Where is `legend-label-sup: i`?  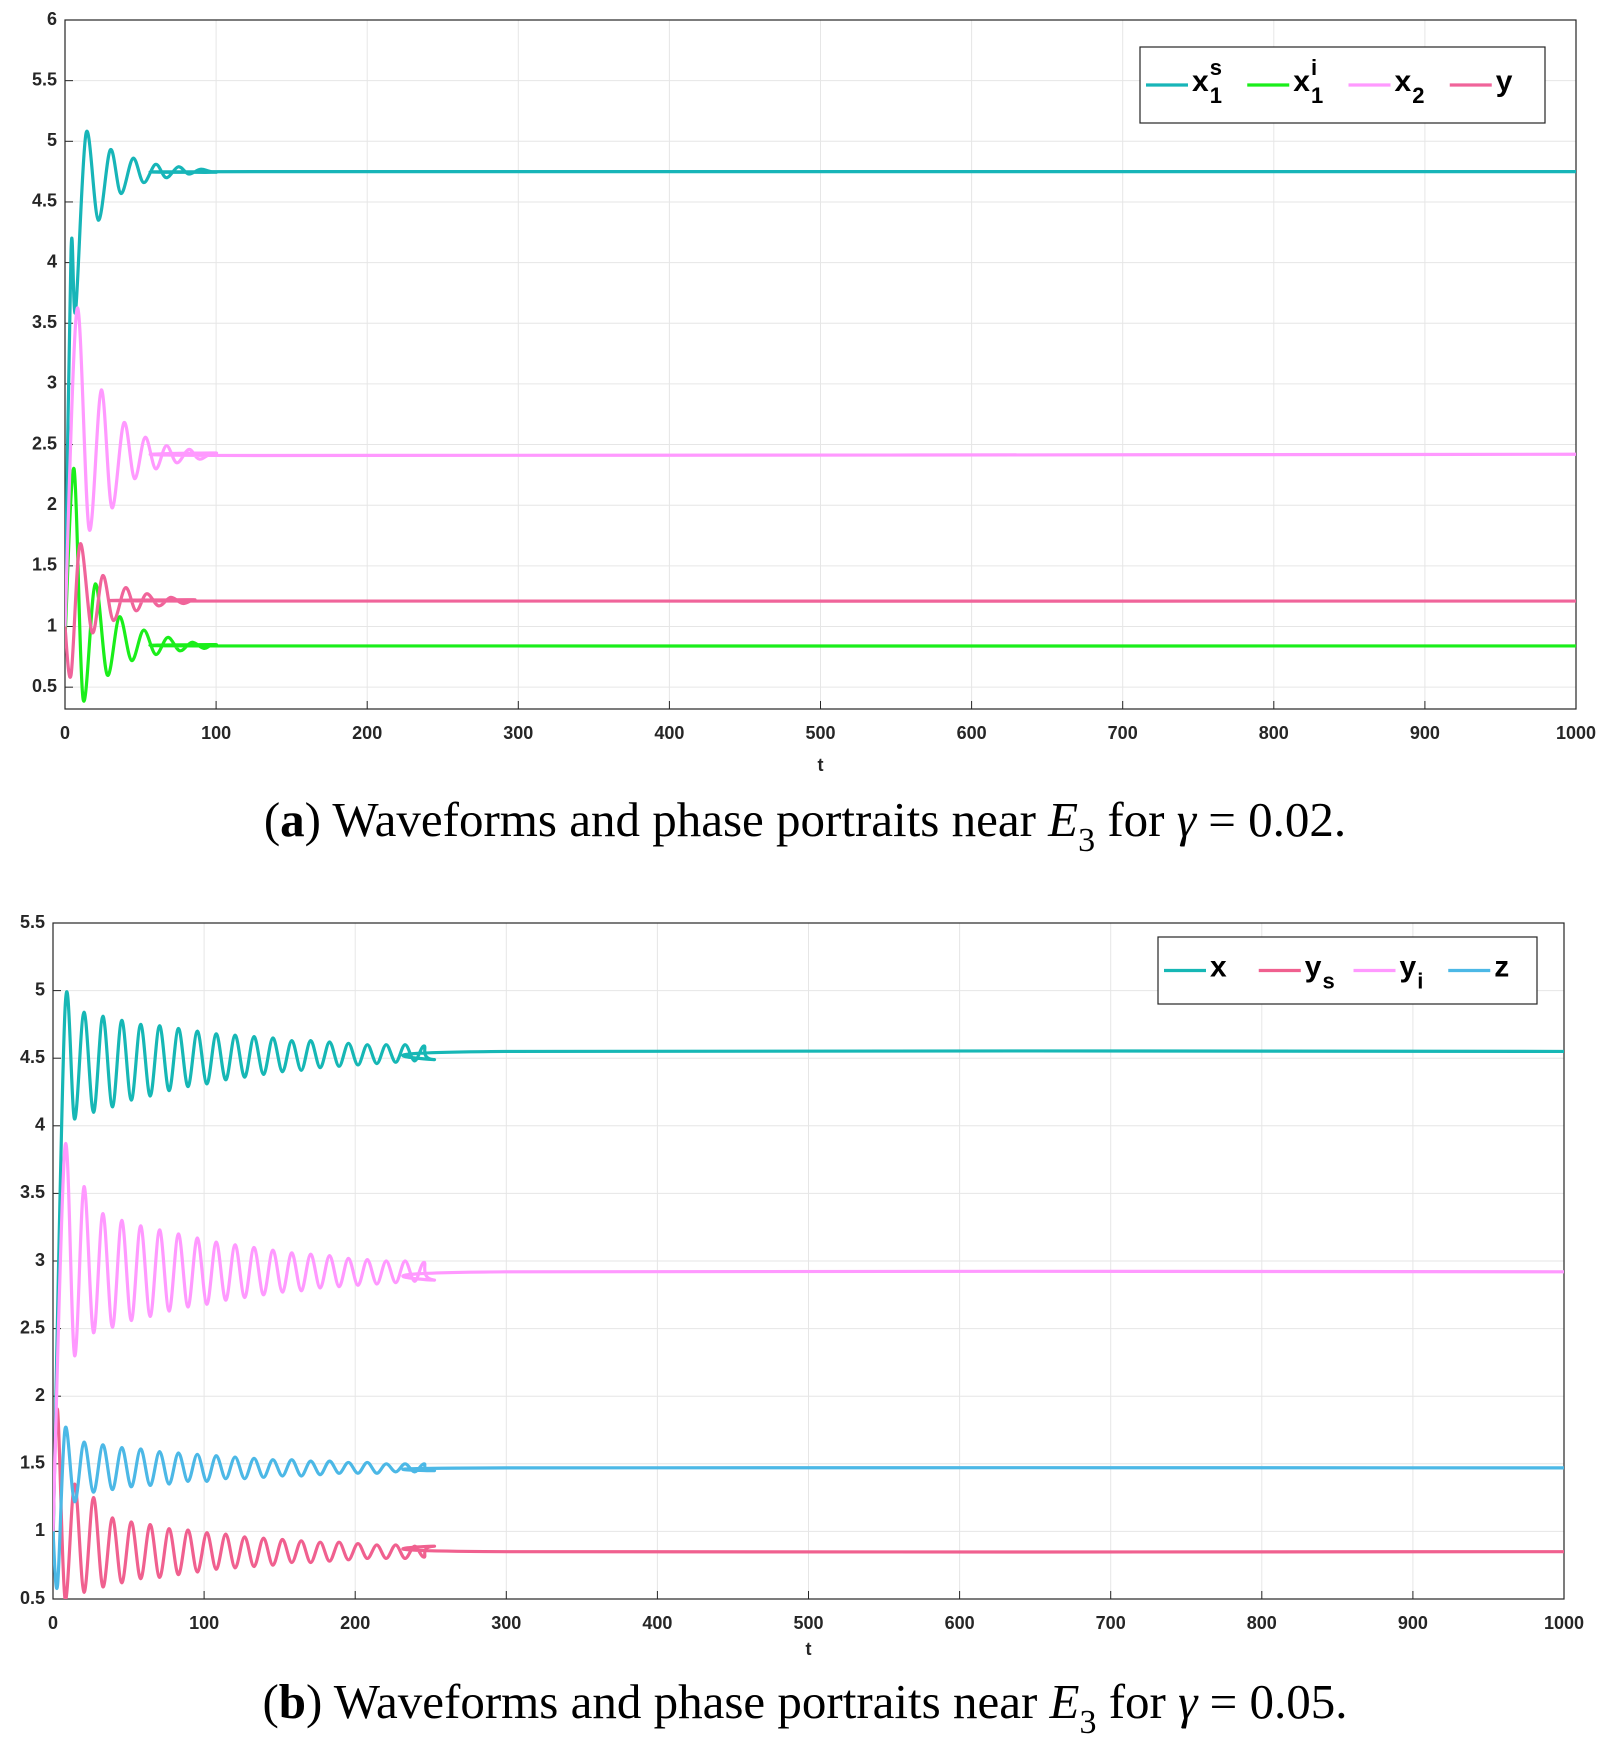 legend-label-sup: i is located at coordinates (1314, 67).